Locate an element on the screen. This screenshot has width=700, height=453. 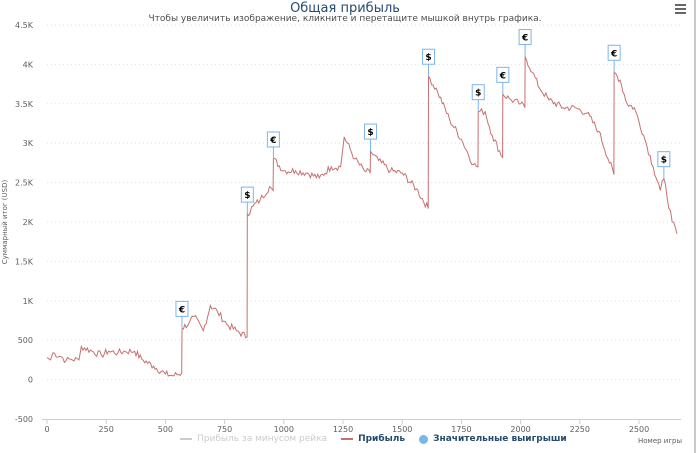
y-tick-label: 3.5K is located at coordinates (24, 104).